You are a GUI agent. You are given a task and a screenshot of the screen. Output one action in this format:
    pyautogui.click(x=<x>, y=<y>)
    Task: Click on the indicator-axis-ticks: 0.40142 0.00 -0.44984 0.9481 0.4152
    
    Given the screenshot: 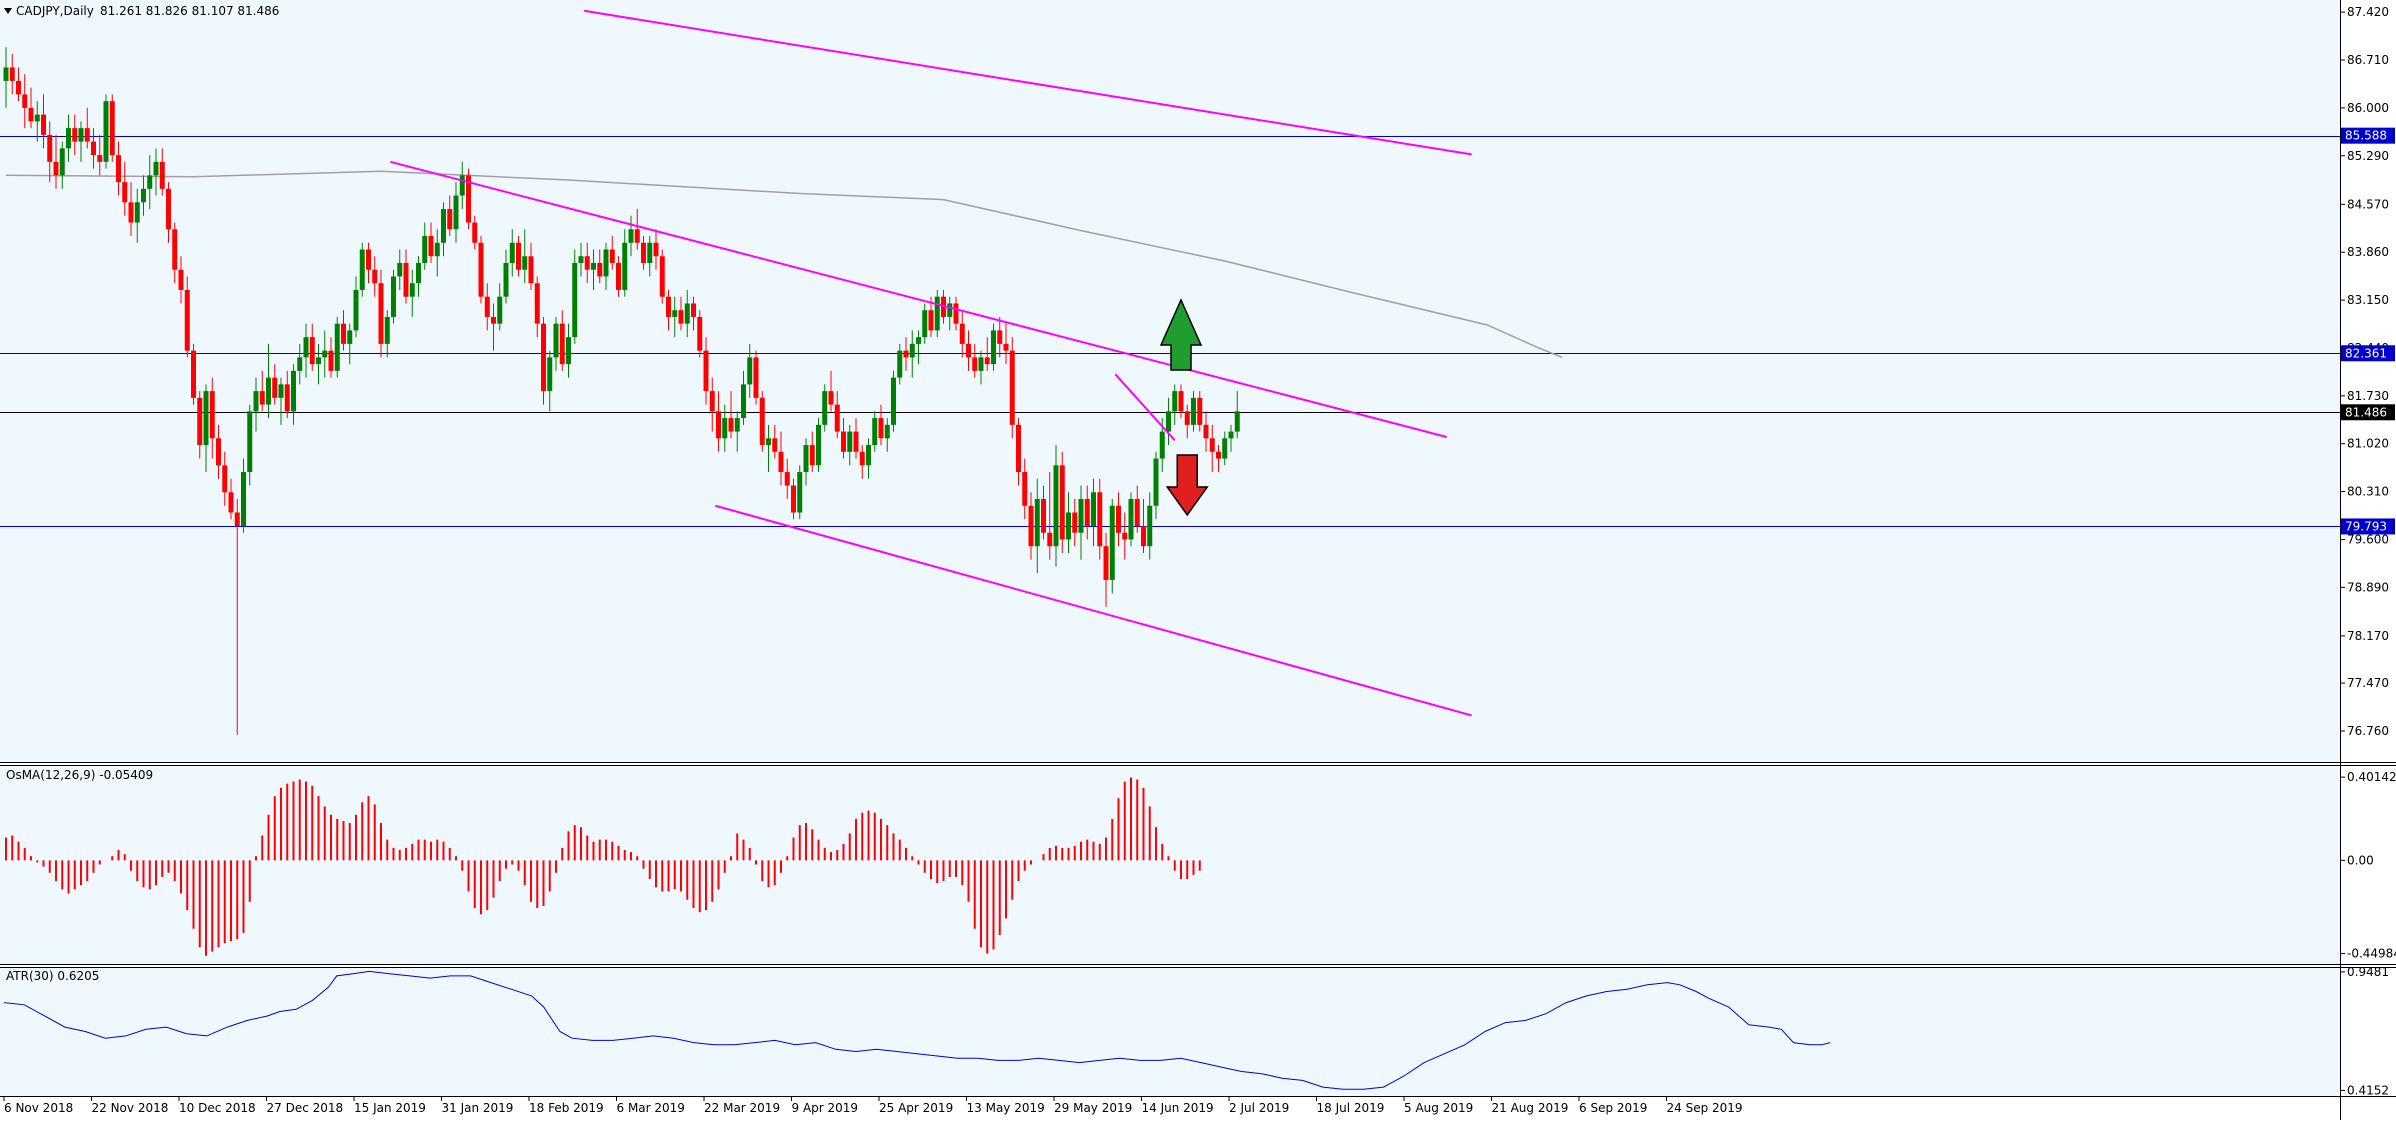 What is the action you would take?
    pyautogui.click(x=2368, y=933)
    